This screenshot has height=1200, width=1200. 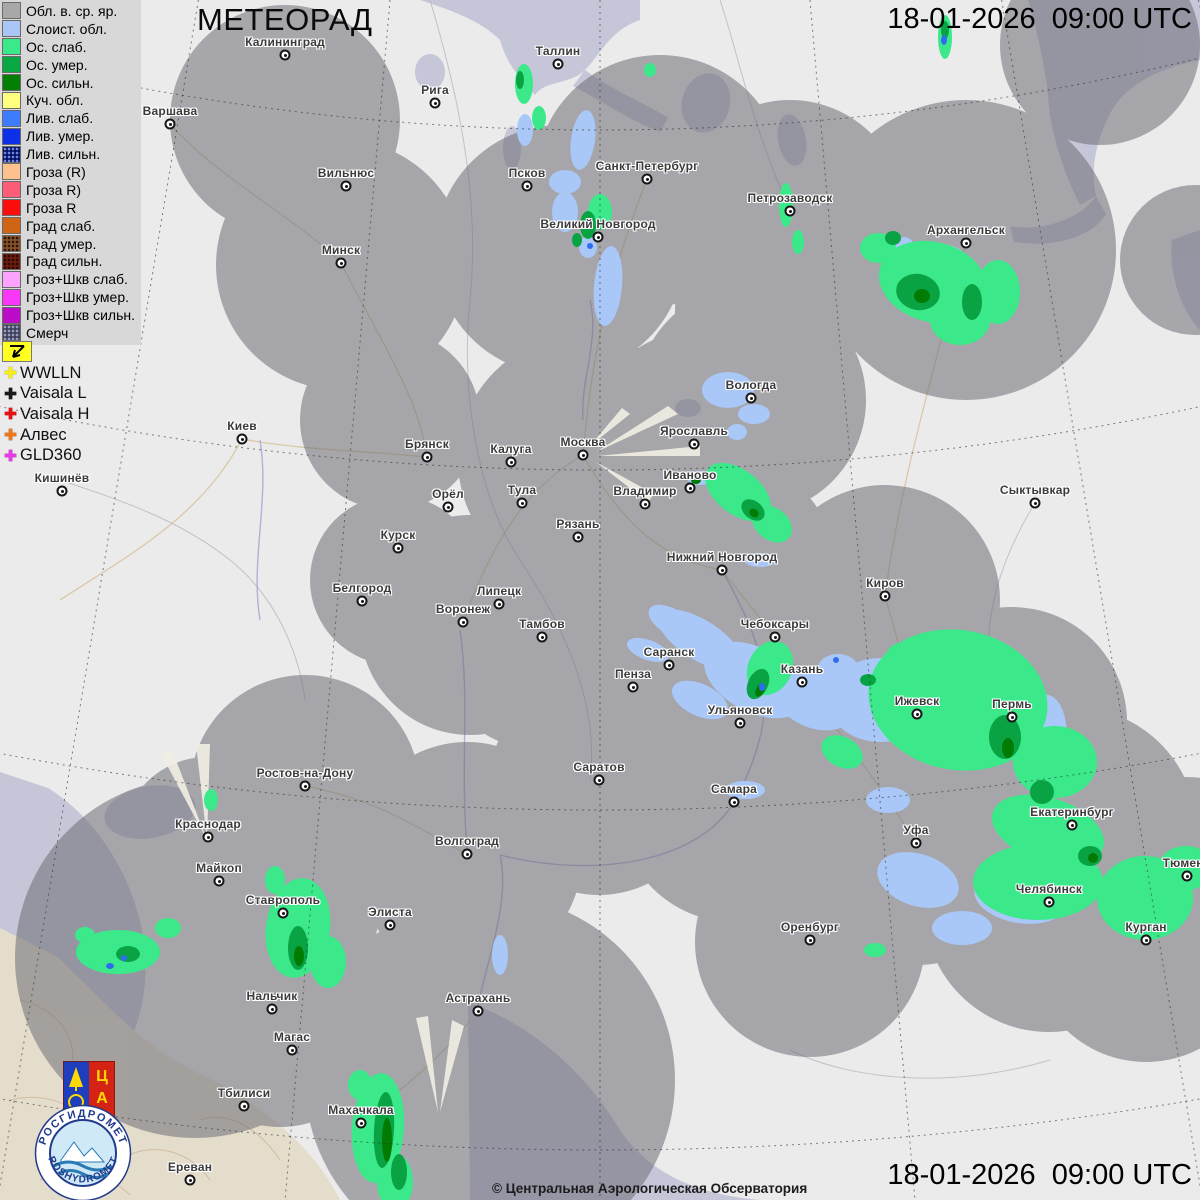 I want to click on datetime-bottom: 18-01-2026 09:00 UTC, so click(x=1039, y=1175).